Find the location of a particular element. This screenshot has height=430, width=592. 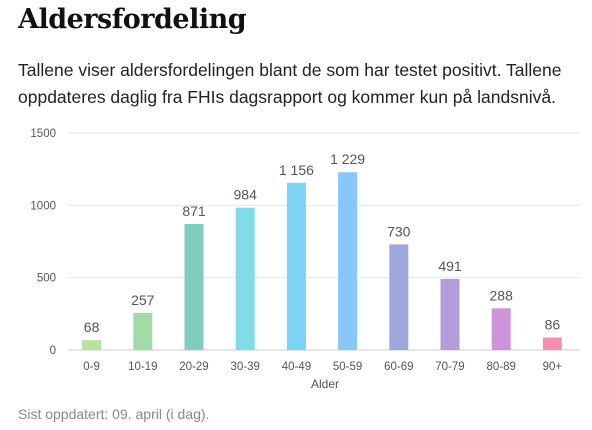

value-label: 871 is located at coordinates (194, 211).